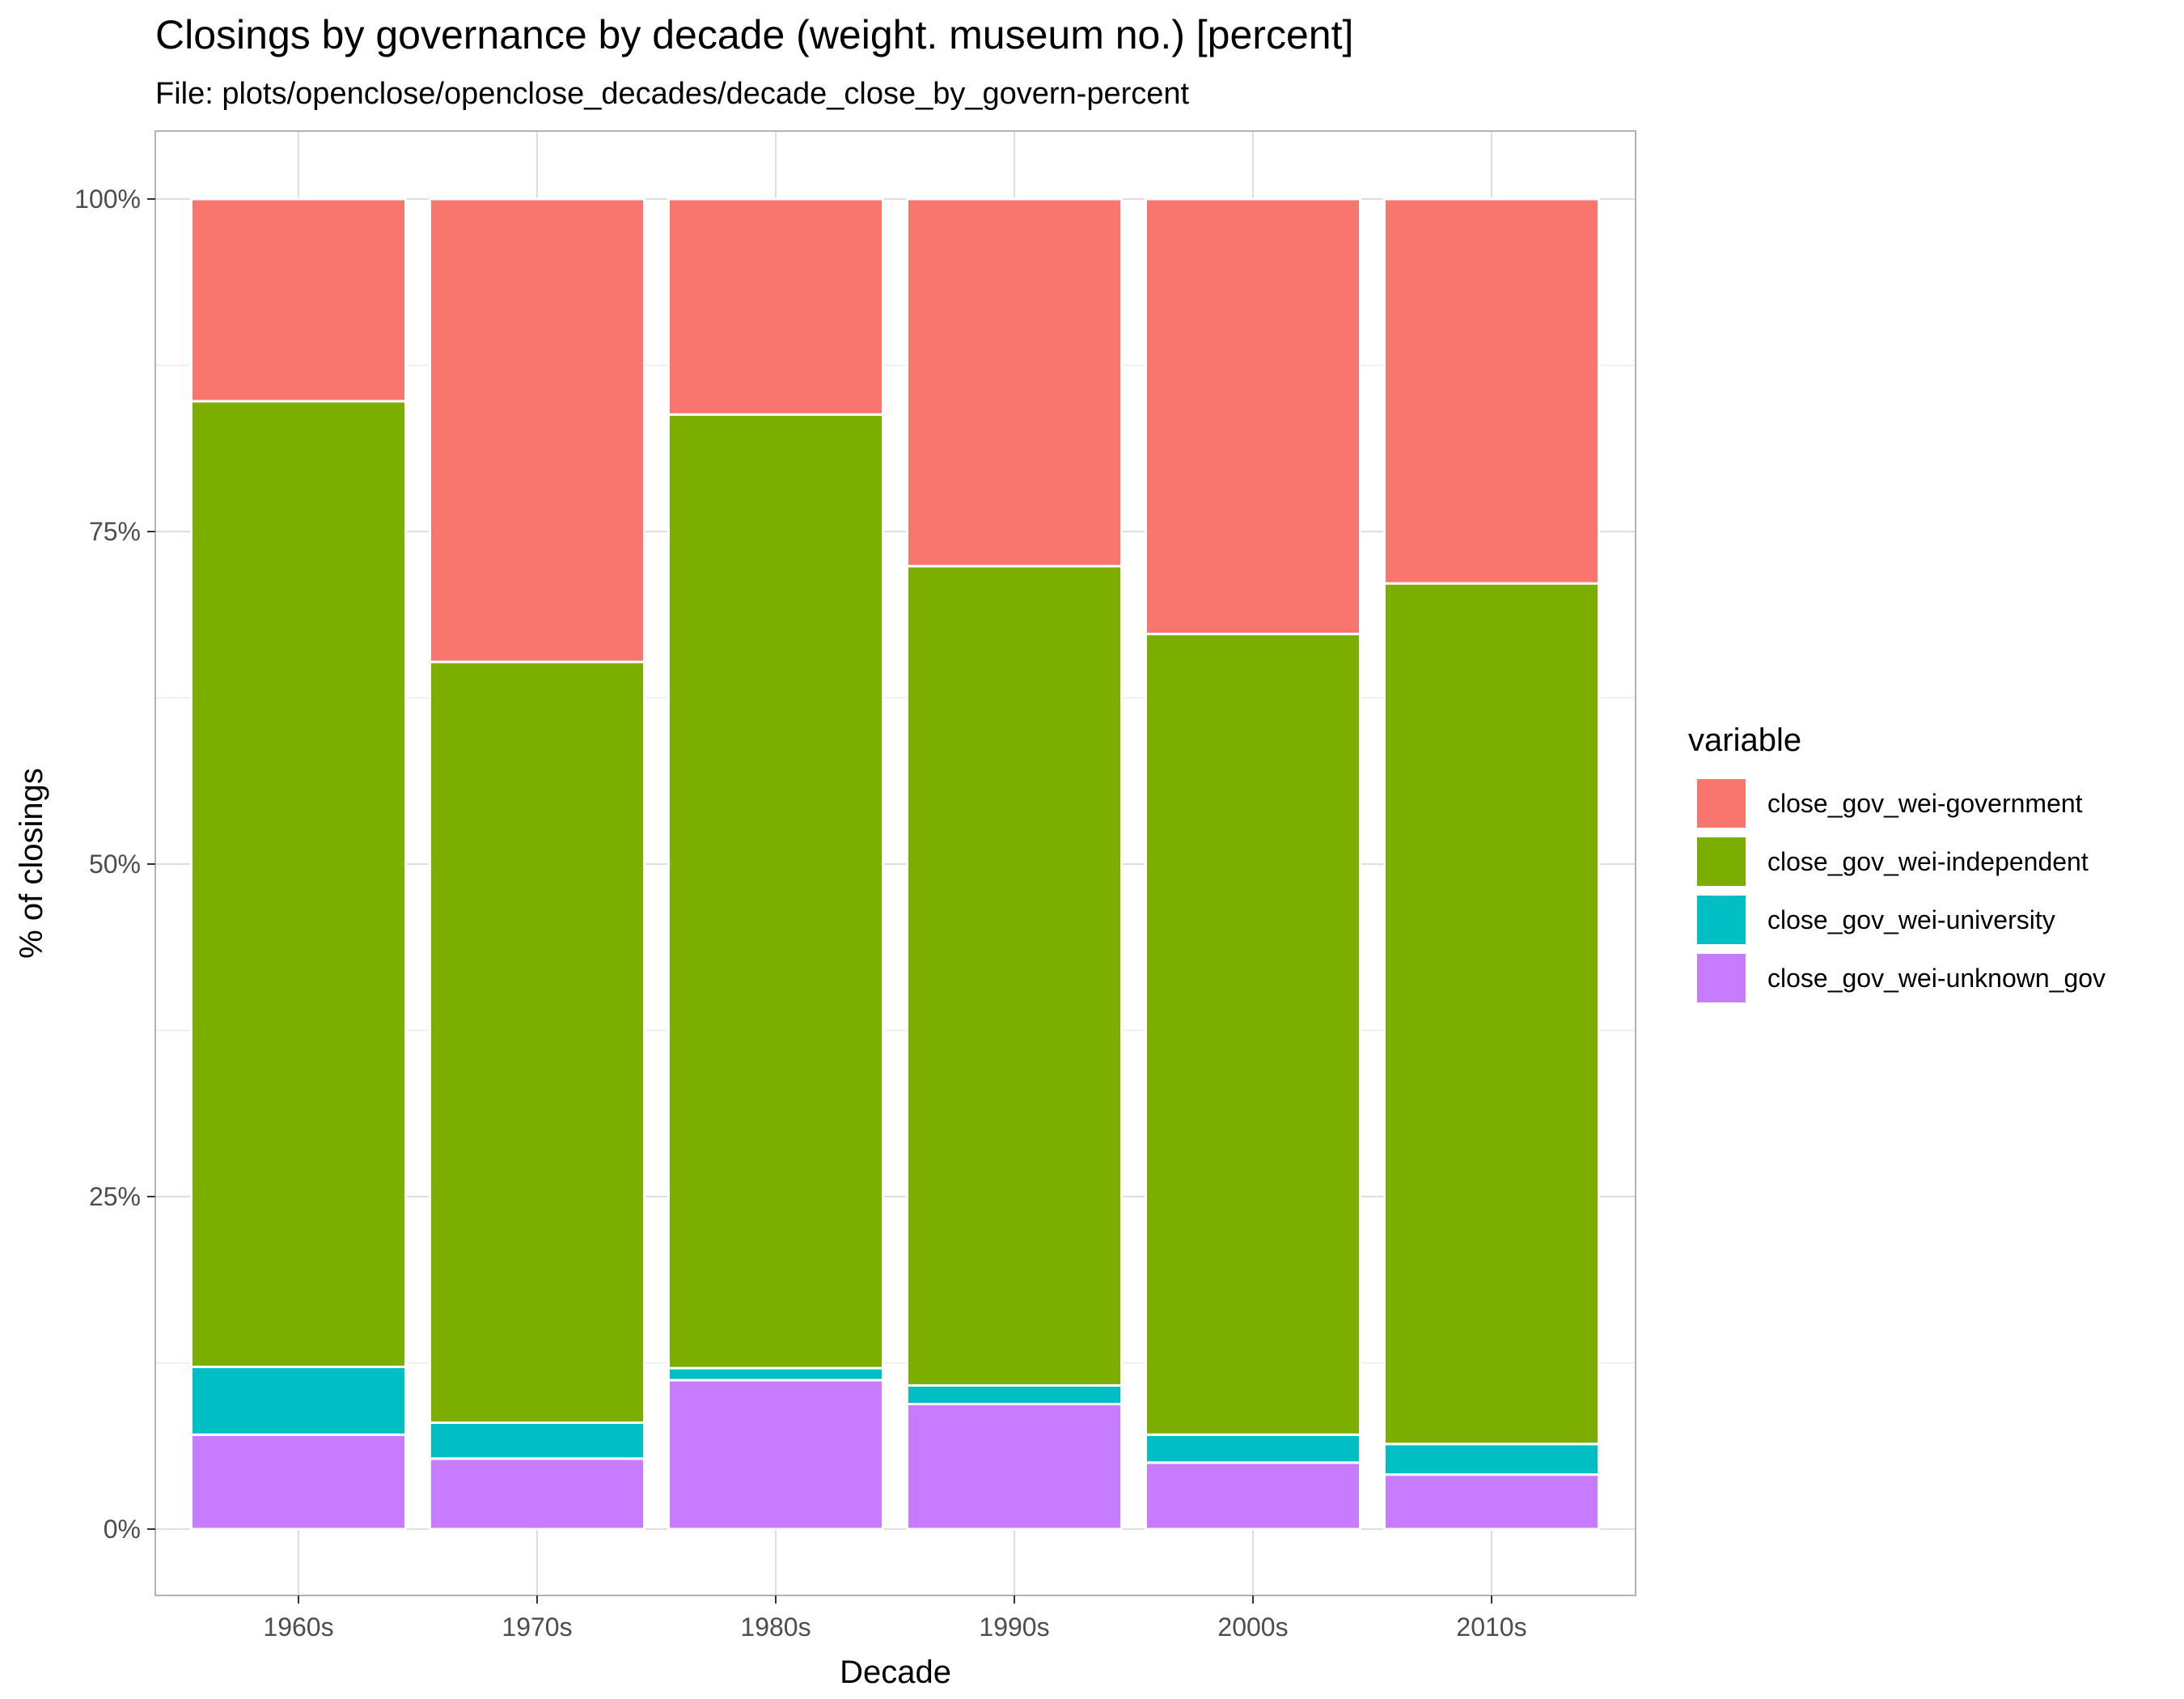 The image size is (2184, 1699). What do you see at coordinates (123, 1529) in the screenshot?
I see `y-tick-label: 0%` at bounding box center [123, 1529].